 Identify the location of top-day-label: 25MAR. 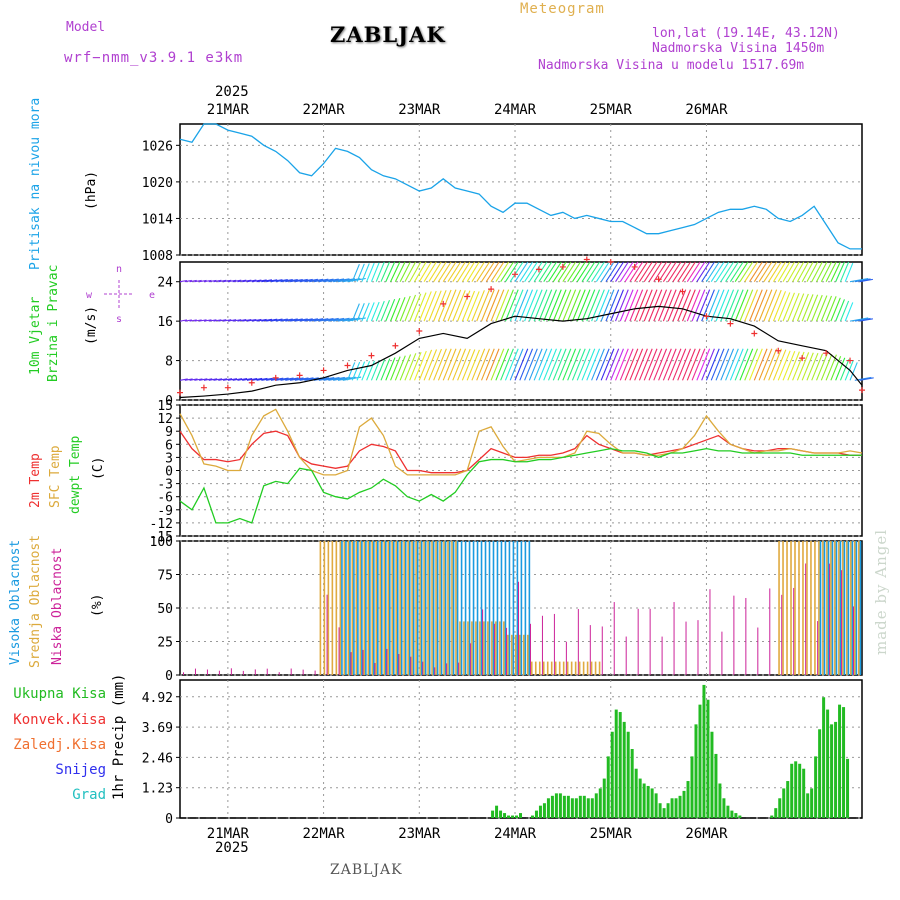
(611, 110).